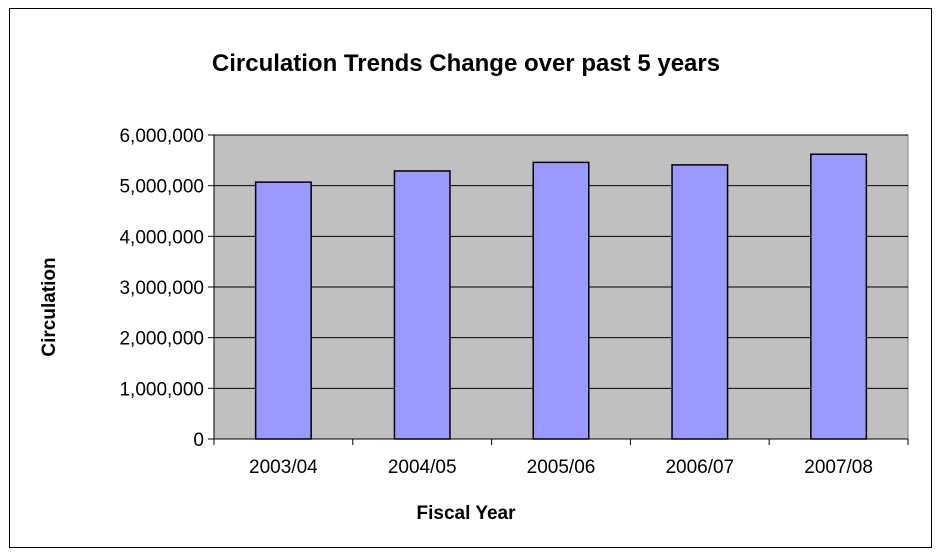 The height and width of the screenshot is (556, 940). I want to click on y-tick-label: 2,000,000, so click(161, 339).